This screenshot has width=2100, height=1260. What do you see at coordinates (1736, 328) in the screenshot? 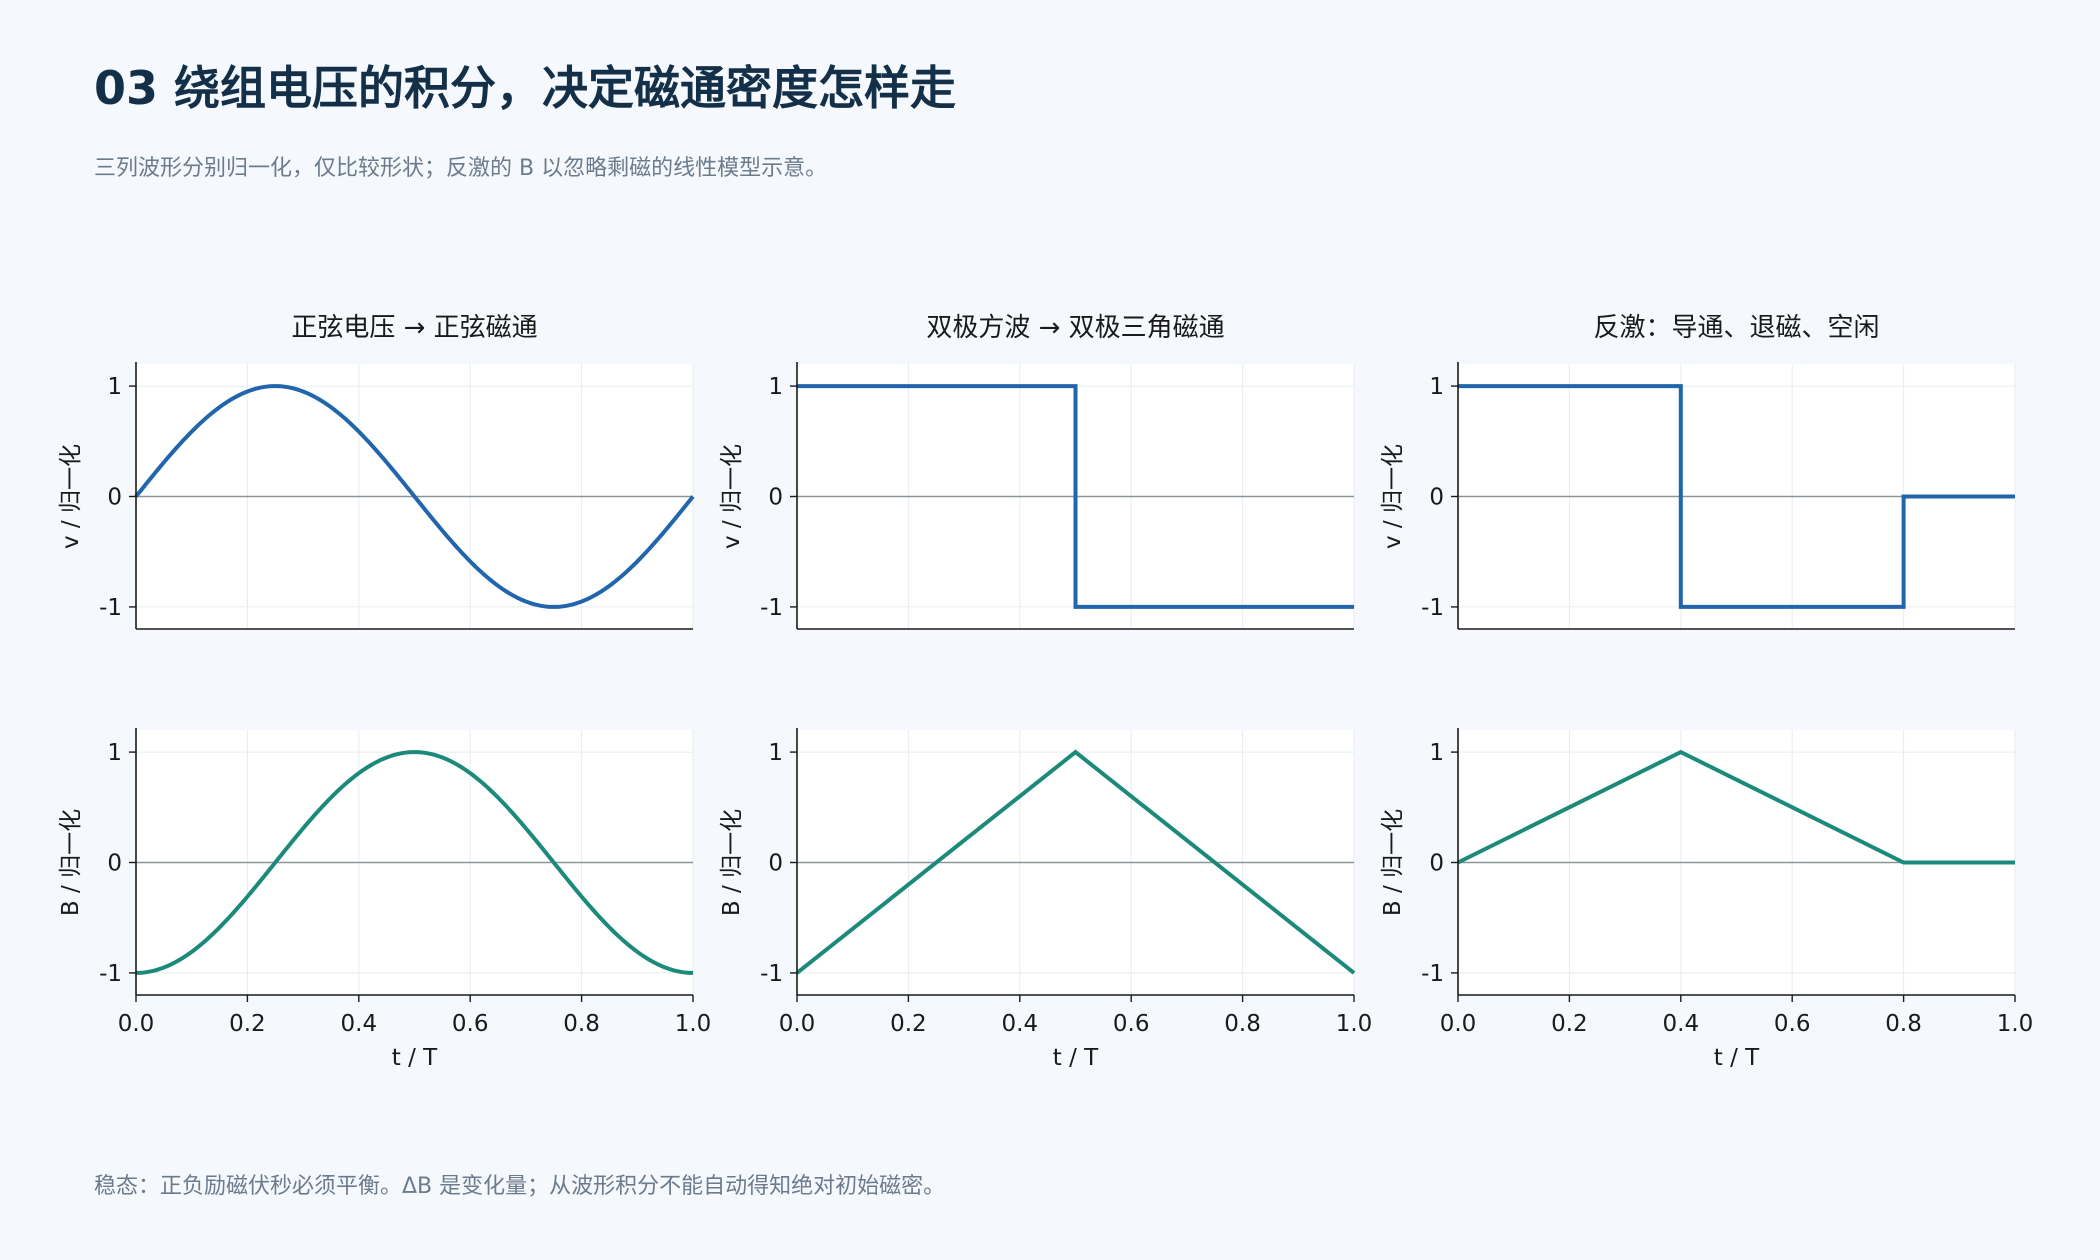
I see `chart-title: 反激：导通、退磁、空闲` at bounding box center [1736, 328].